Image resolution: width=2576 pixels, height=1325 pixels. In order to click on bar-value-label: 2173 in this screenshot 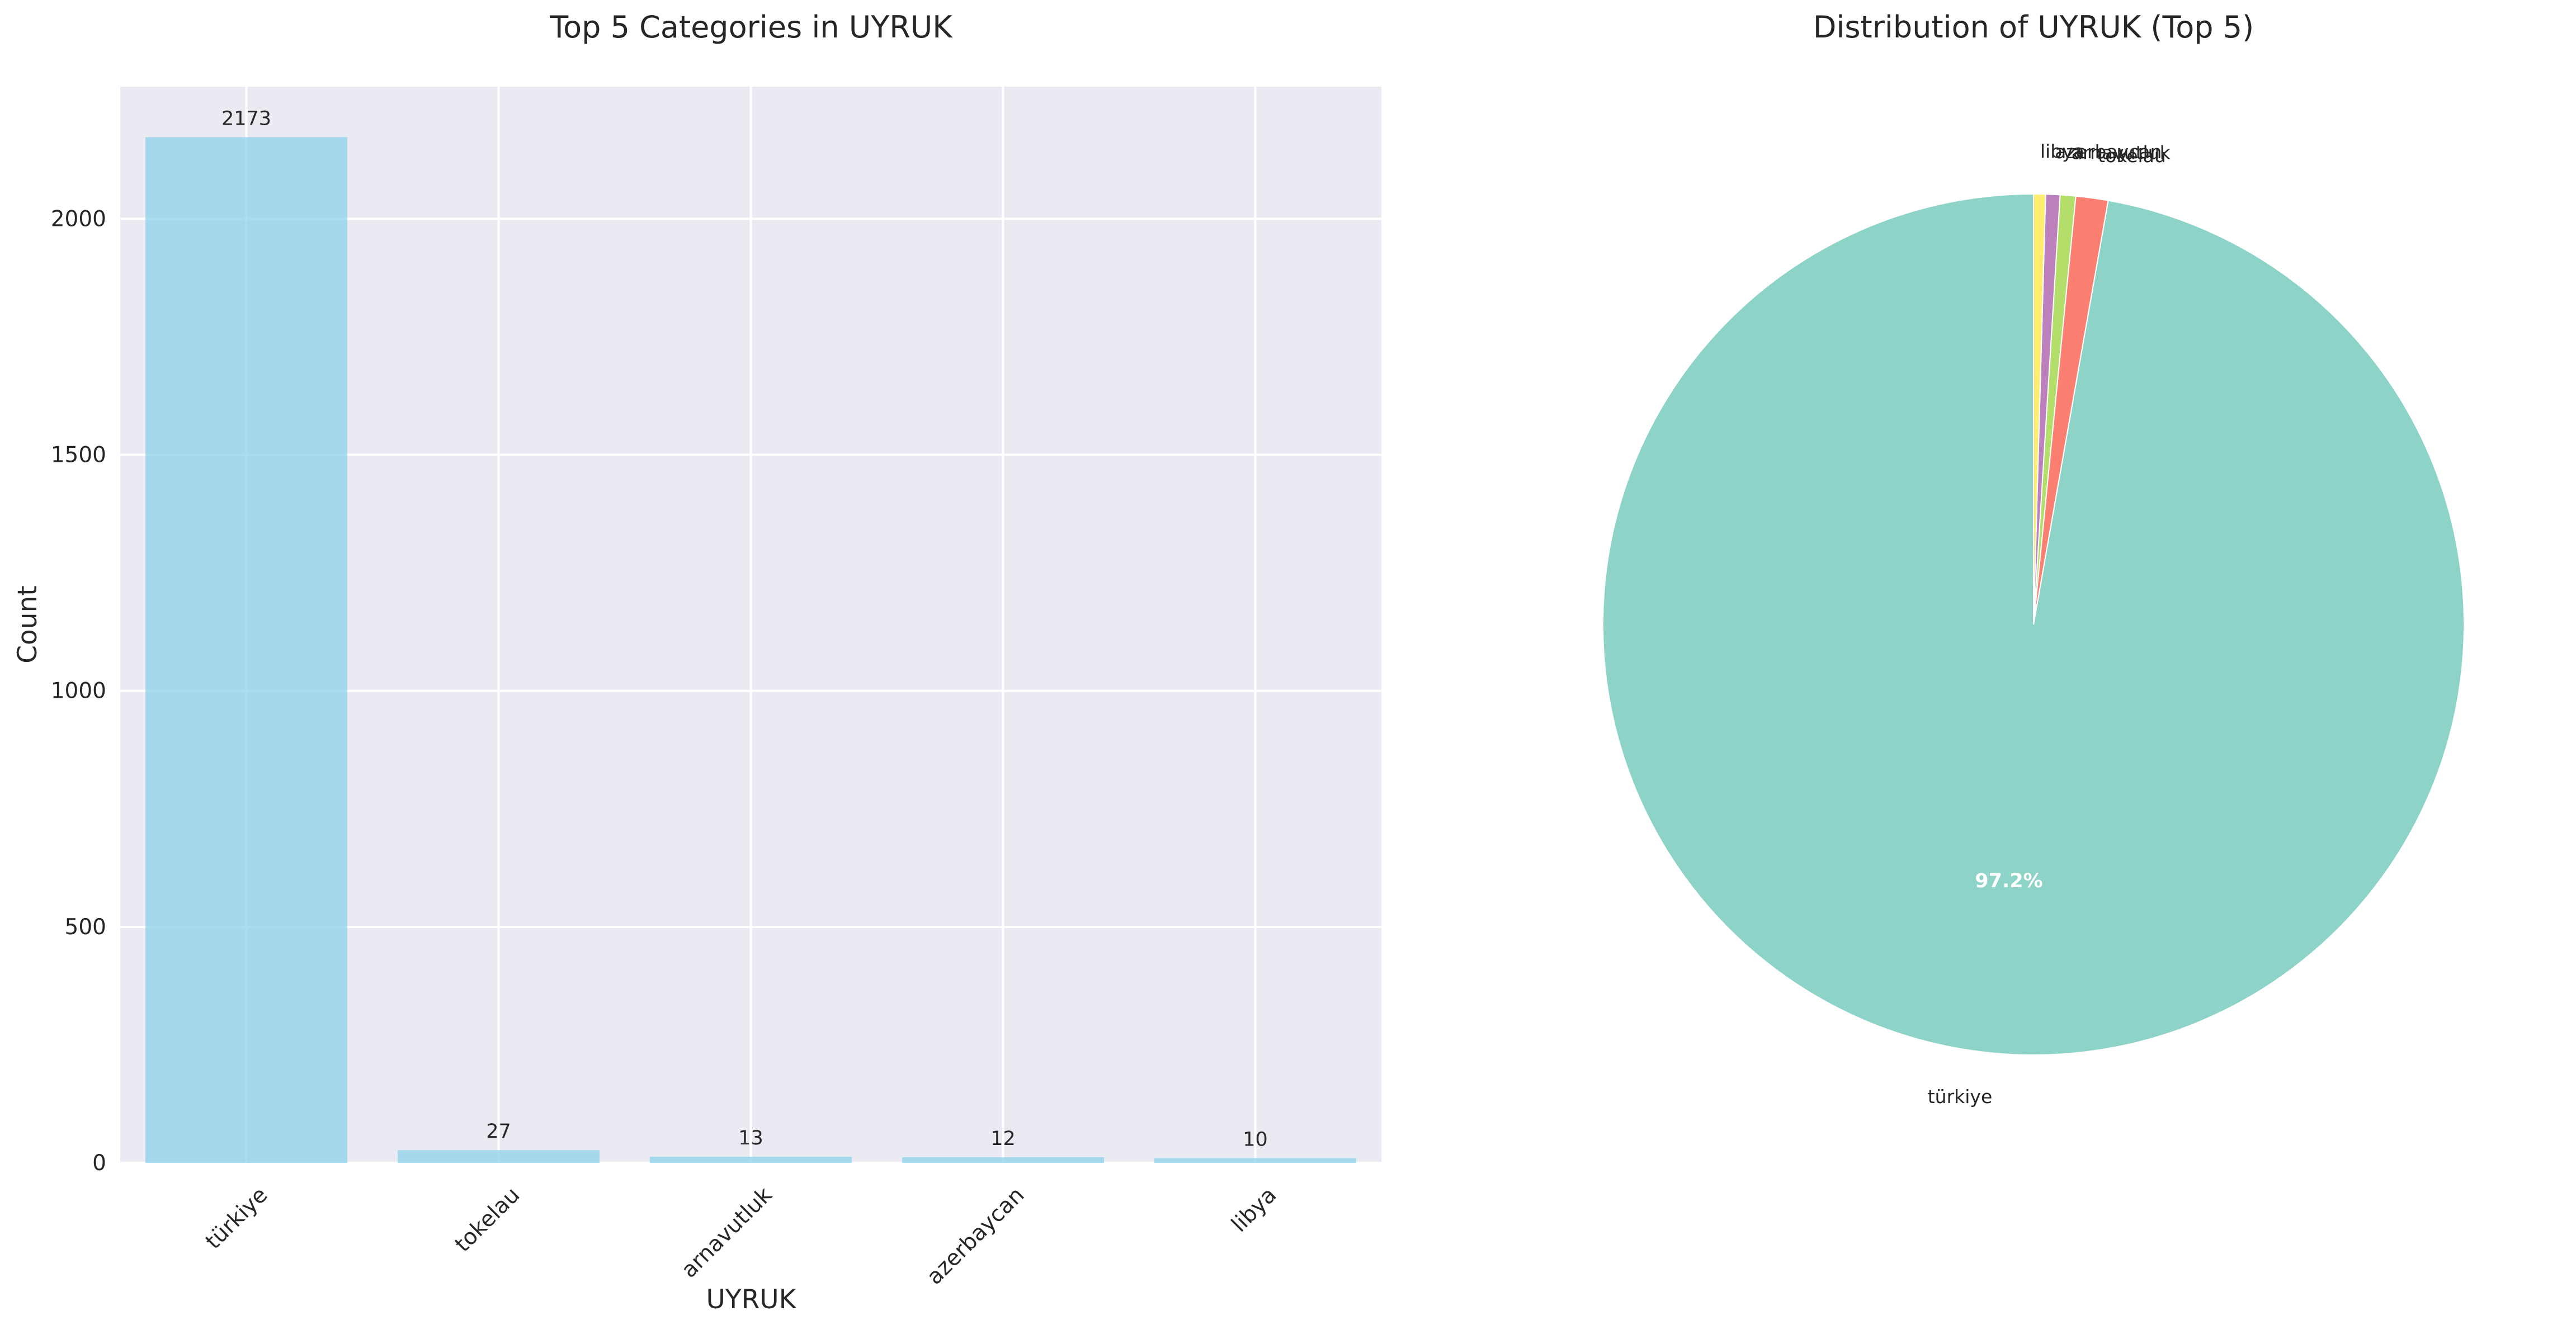, I will do `click(246, 118)`.